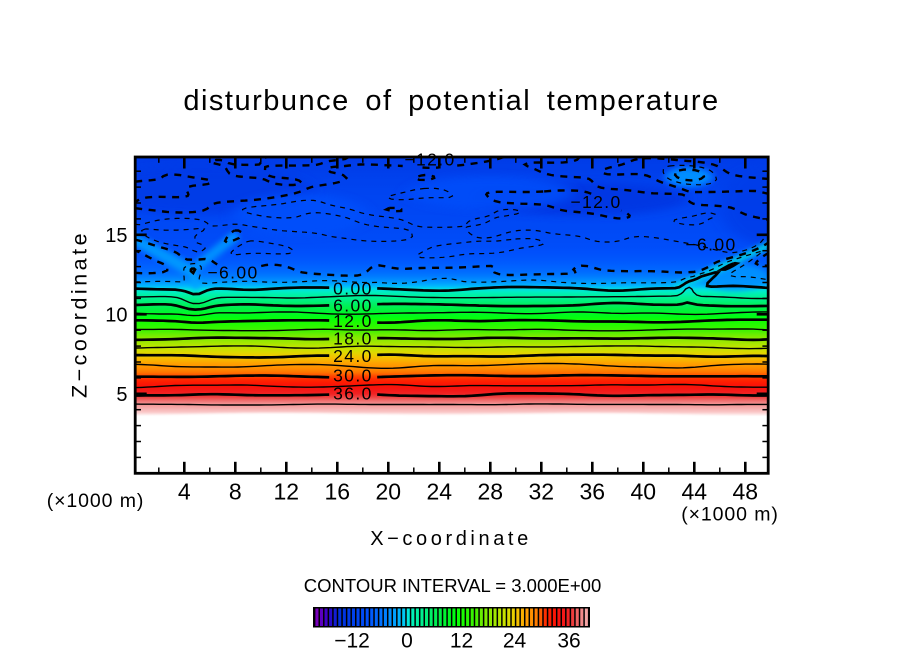  What do you see at coordinates (353, 289) in the screenshot?
I see `svg-text: 0.00` at bounding box center [353, 289].